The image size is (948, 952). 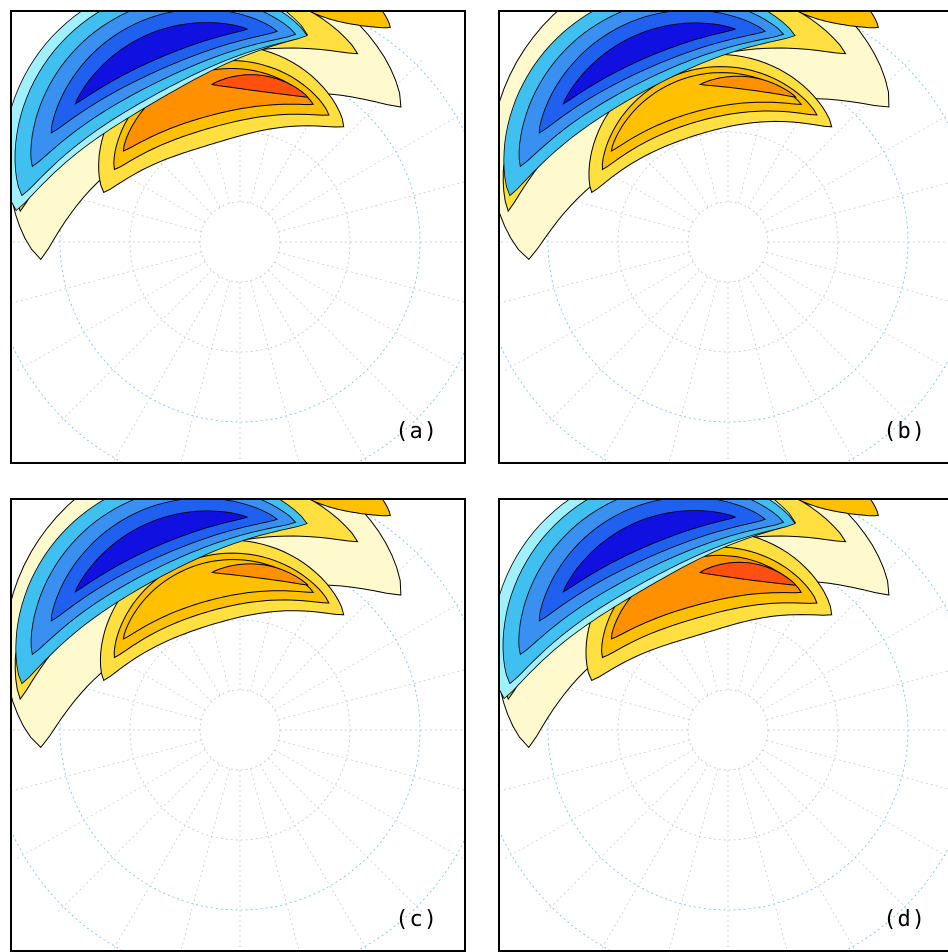 I want to click on panel-label-d: (d), so click(x=904, y=919).